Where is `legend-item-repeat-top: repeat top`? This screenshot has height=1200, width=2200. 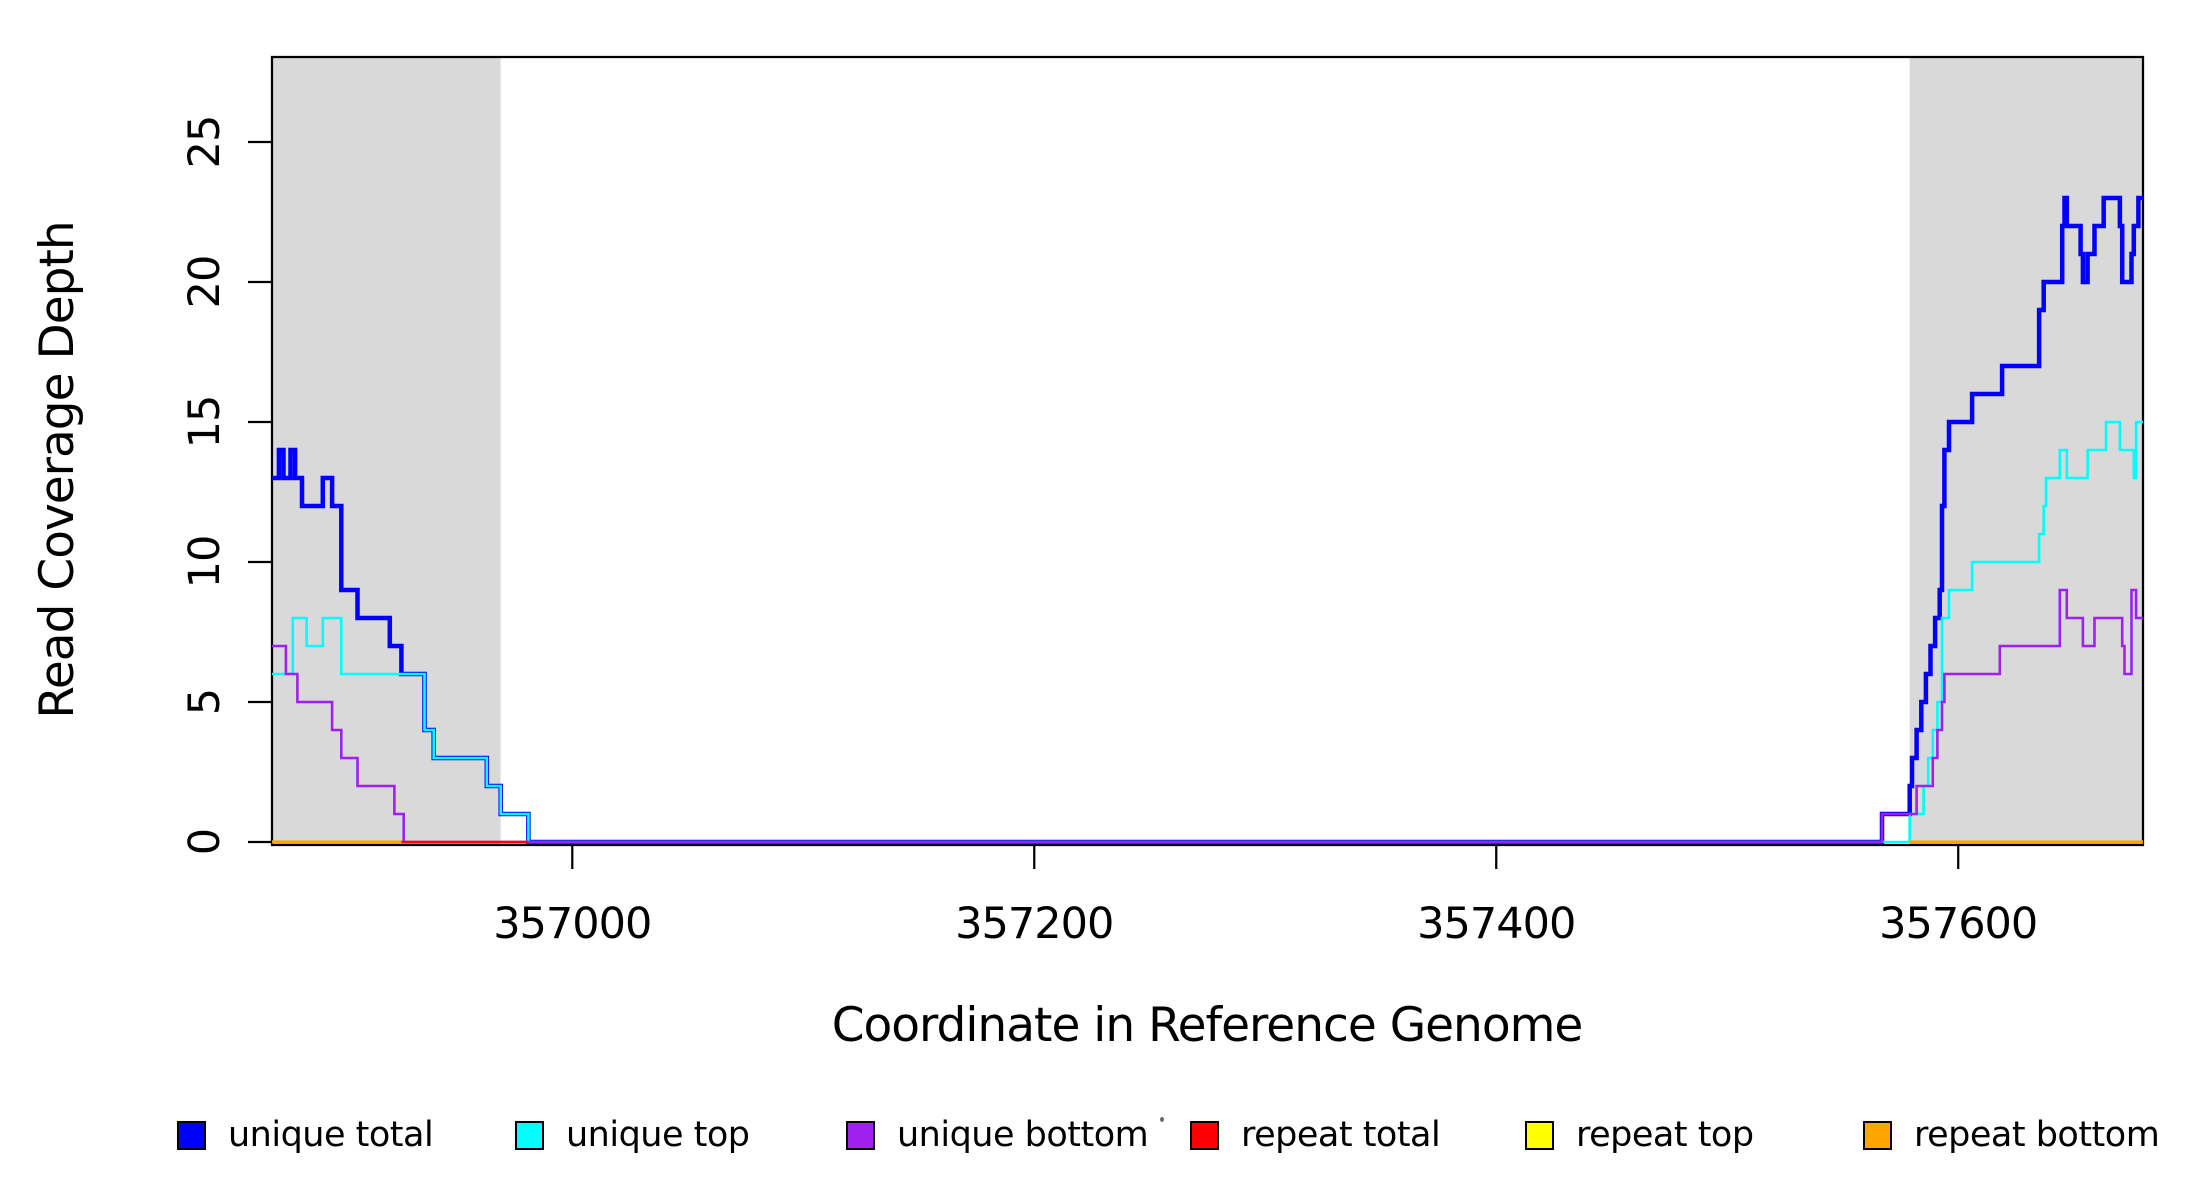 legend-item-repeat-top: repeat top is located at coordinates (1639, 1135).